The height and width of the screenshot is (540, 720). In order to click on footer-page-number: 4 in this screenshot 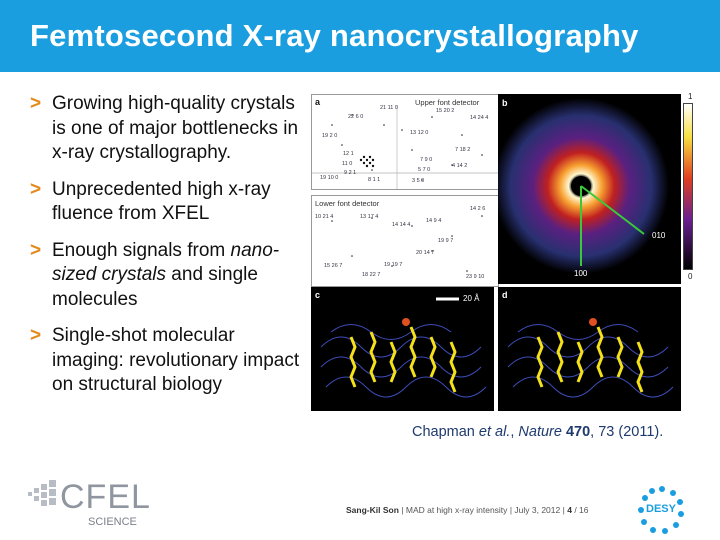, I will do `click(569, 510)`.